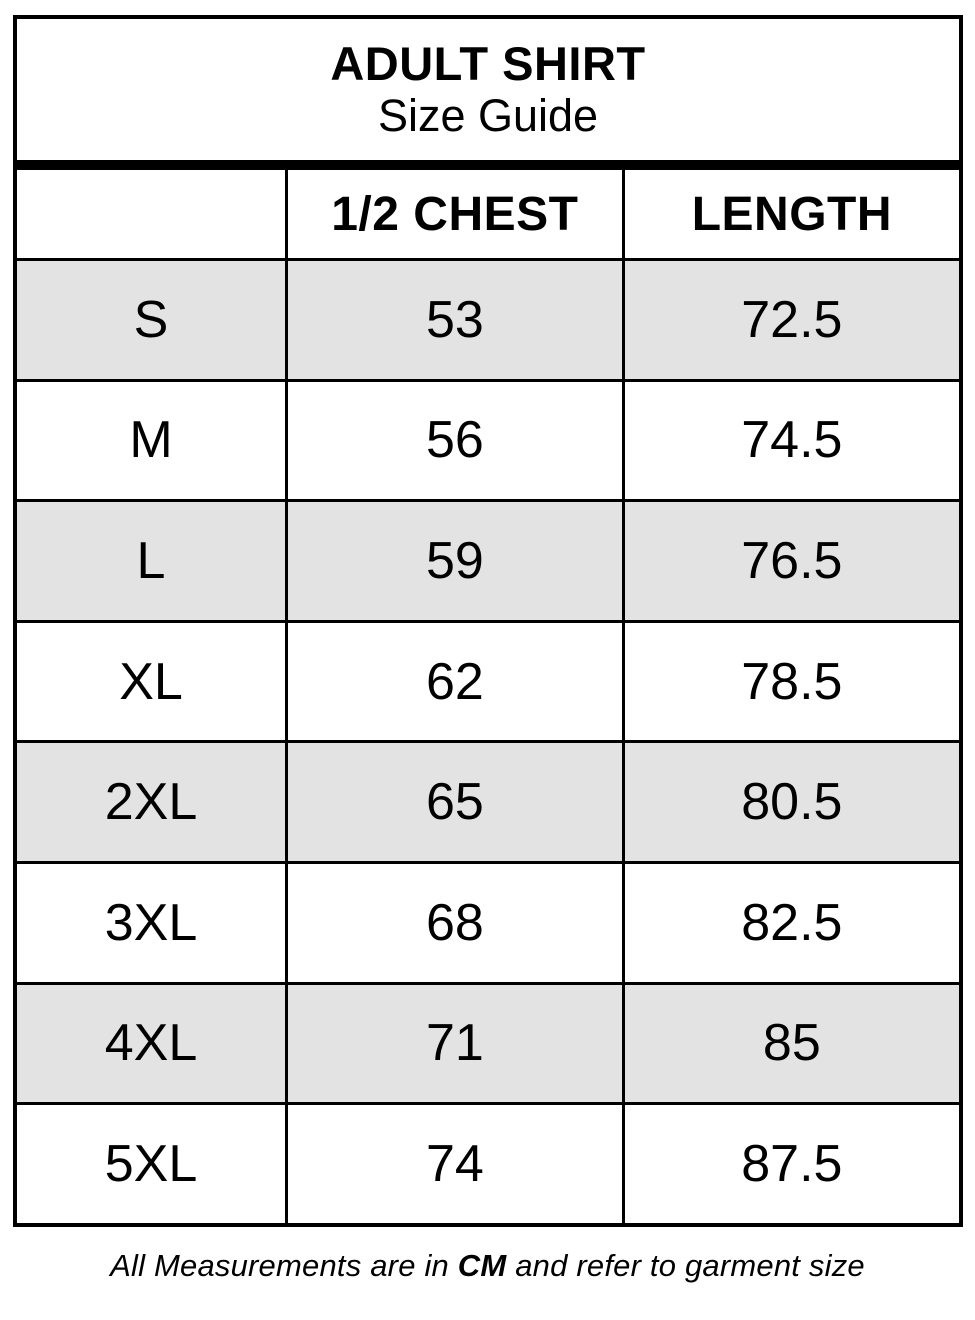  What do you see at coordinates (790, 1042) in the screenshot?
I see `length-value-4xl: 85` at bounding box center [790, 1042].